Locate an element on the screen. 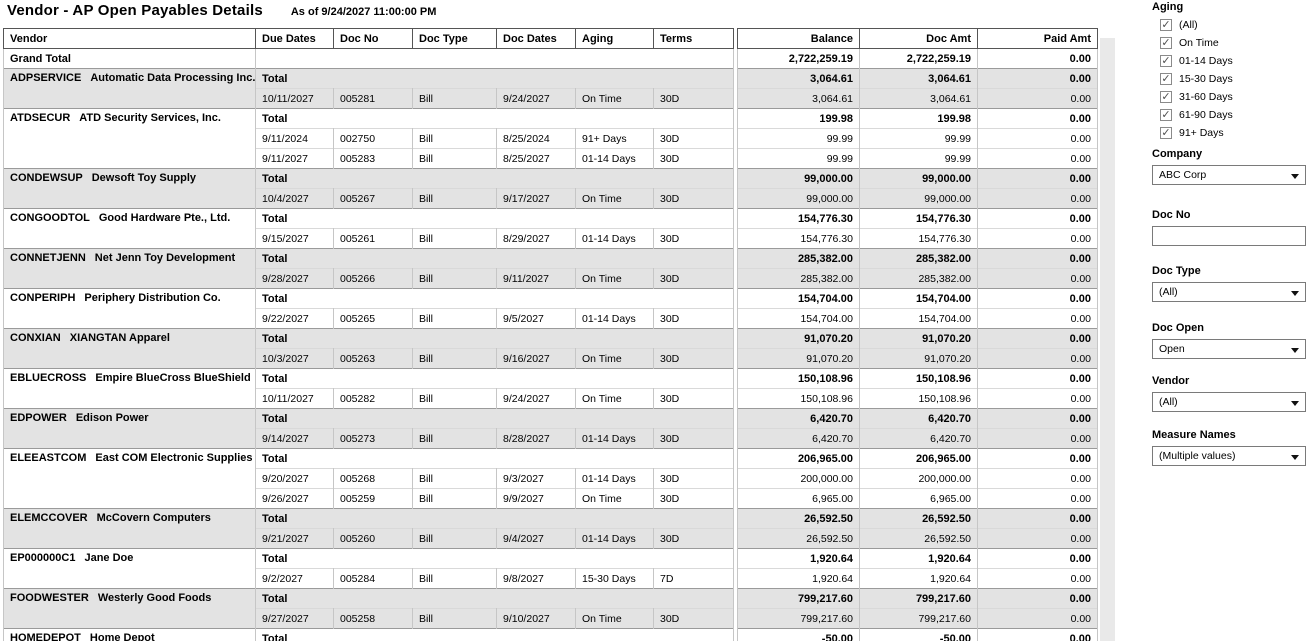  vendor-cell: CONNETJENN Net Jenn Toy Development is located at coordinates (129, 268).